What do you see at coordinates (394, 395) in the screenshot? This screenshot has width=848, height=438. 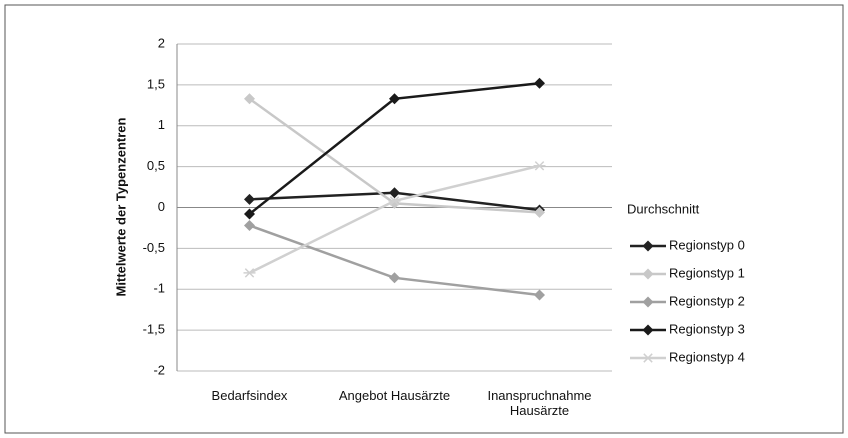 I see `x-tick-label: Angebot Hausärzte` at bounding box center [394, 395].